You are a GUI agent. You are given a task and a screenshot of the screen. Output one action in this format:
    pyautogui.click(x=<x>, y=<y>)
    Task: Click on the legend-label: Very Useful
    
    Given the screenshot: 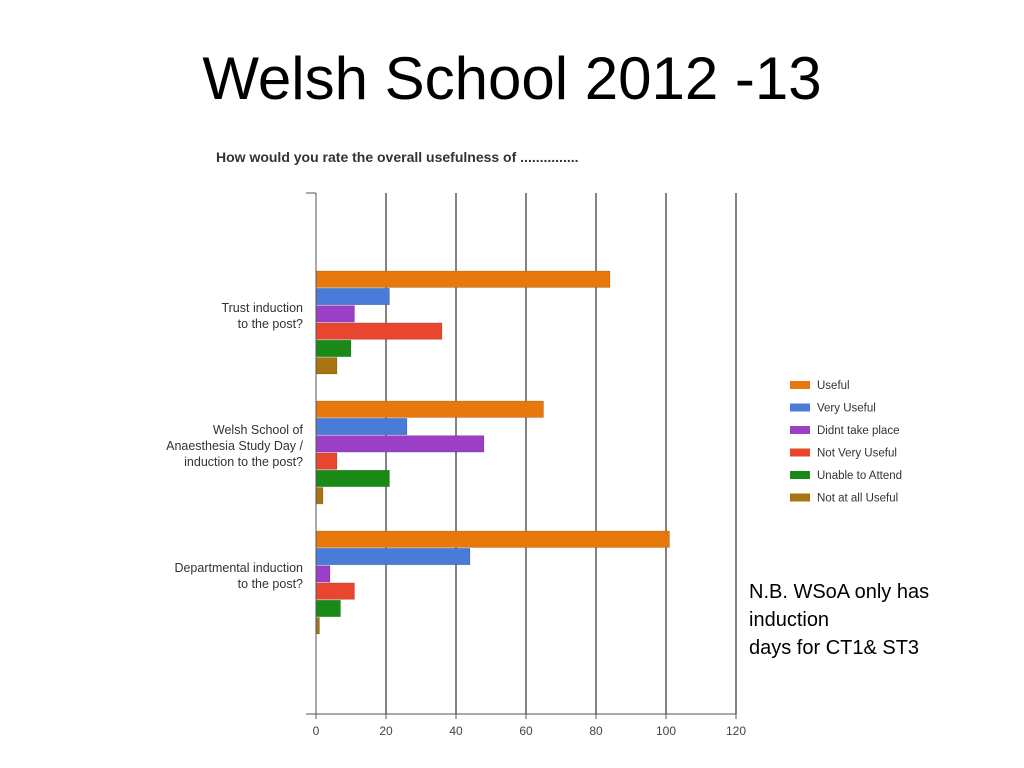 What is the action you would take?
    pyautogui.click(x=846, y=409)
    